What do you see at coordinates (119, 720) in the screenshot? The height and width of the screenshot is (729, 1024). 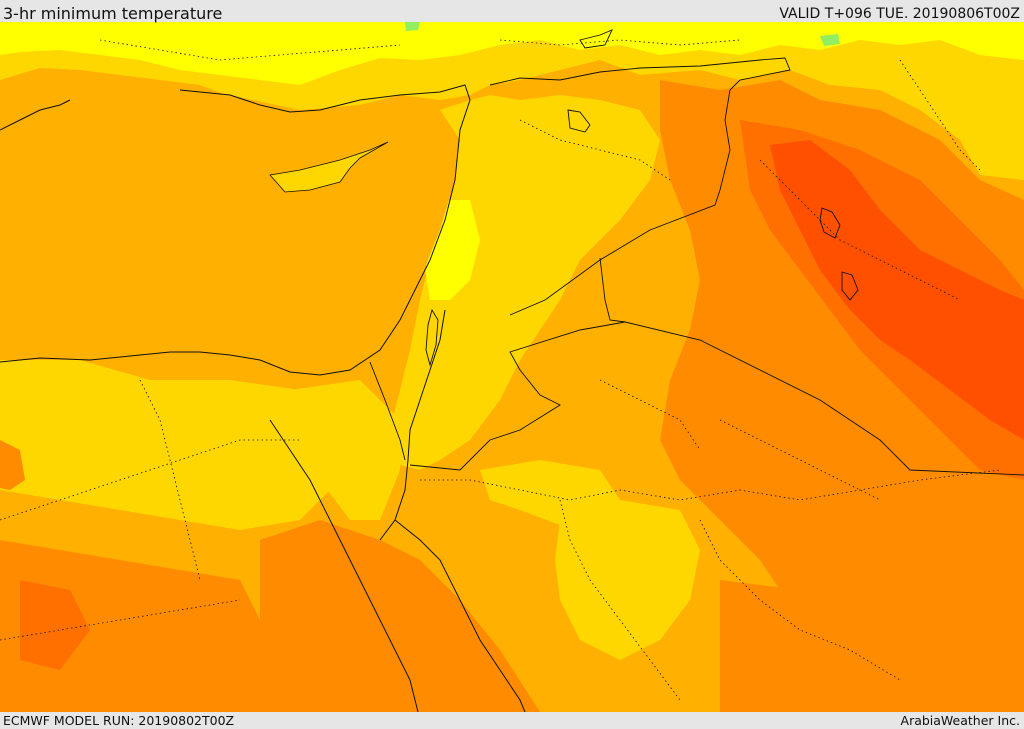 I see `model-run-label: ECMWF MODEL RUN: 20190802T00Z` at bounding box center [119, 720].